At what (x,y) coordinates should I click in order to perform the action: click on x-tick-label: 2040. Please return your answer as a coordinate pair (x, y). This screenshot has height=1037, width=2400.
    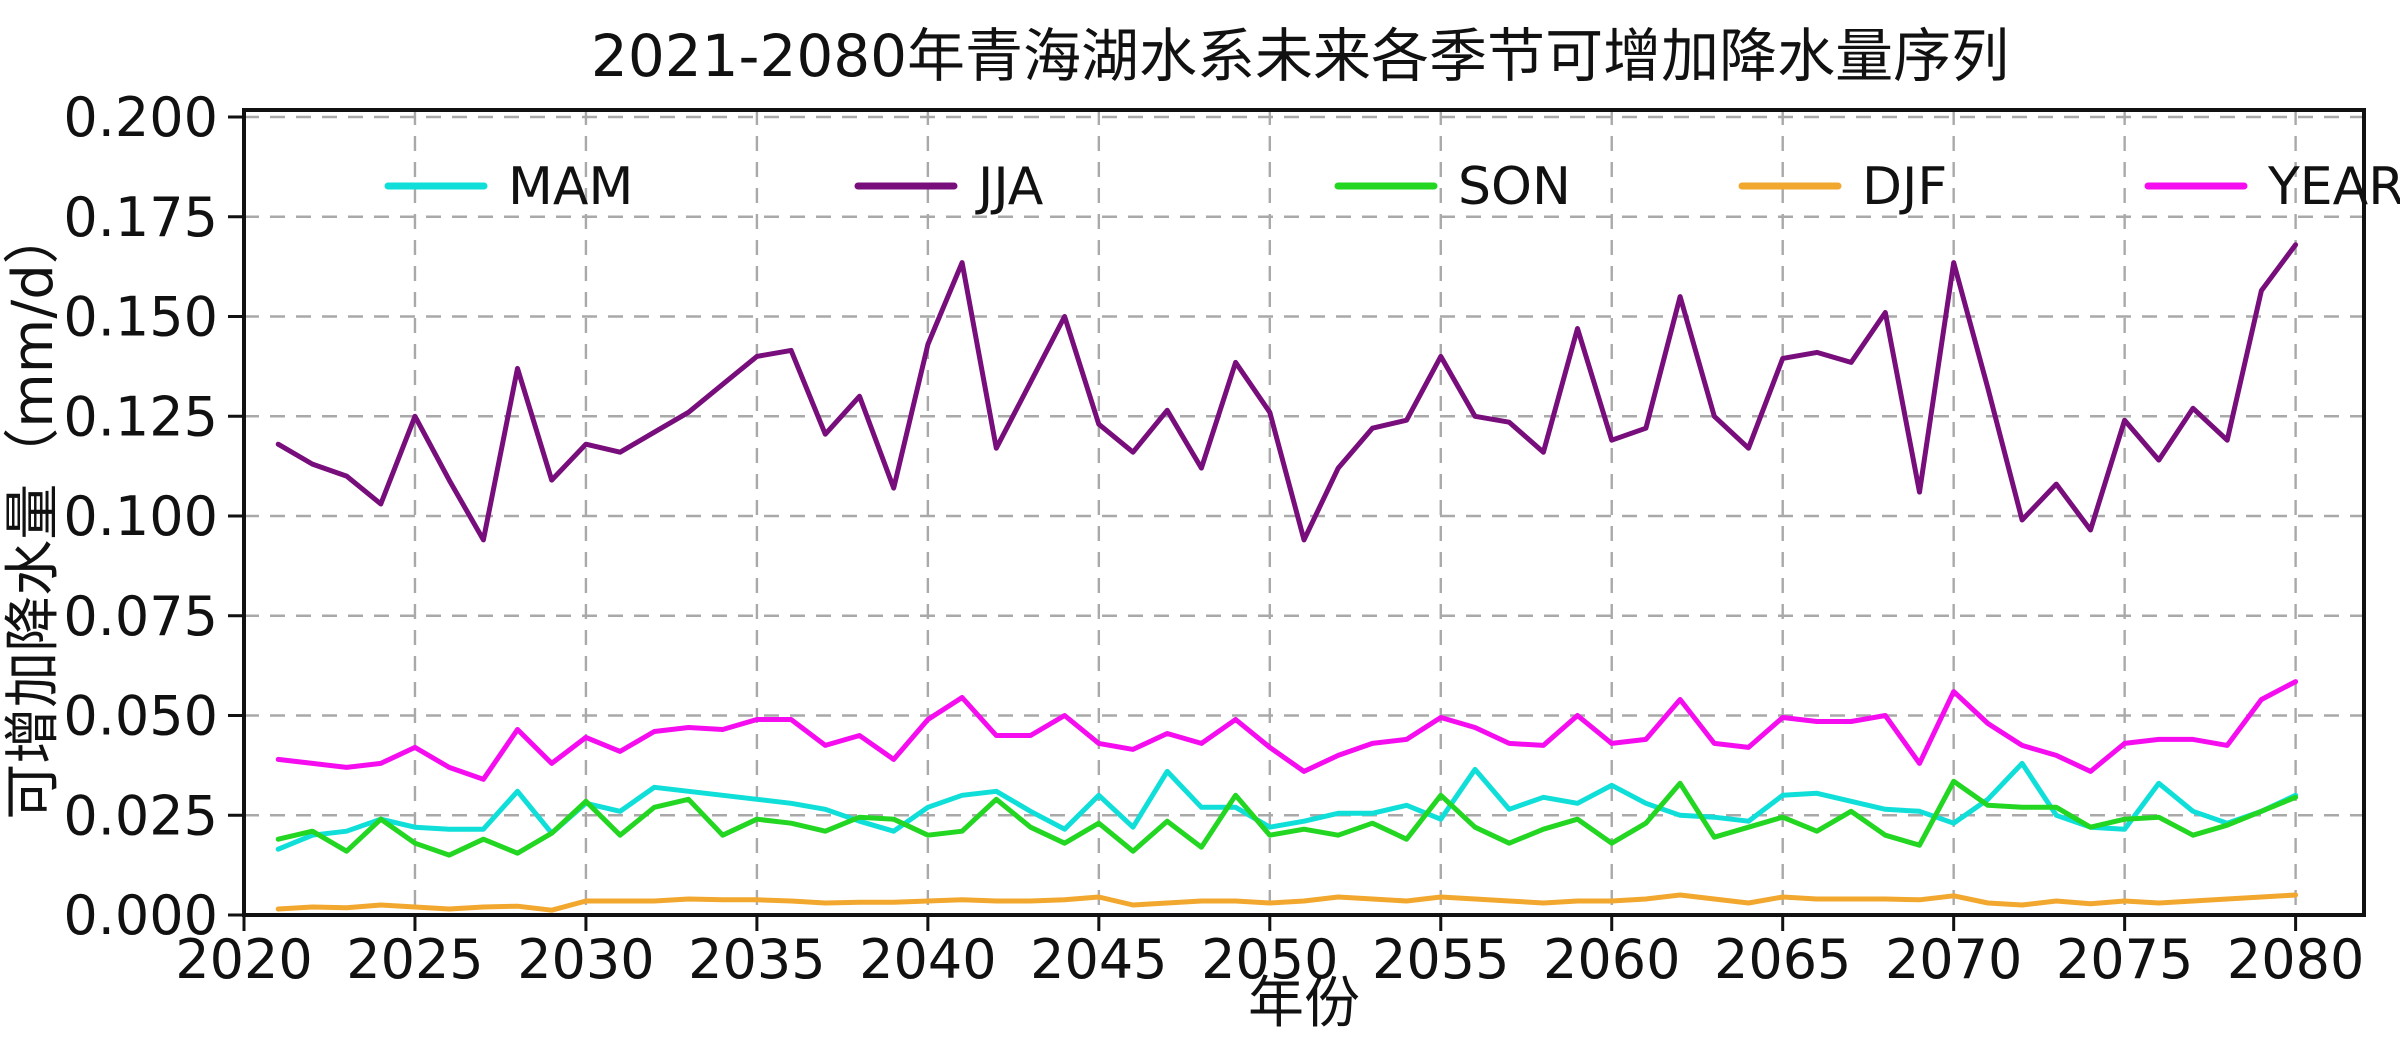
    Looking at the image, I should click on (927, 959).